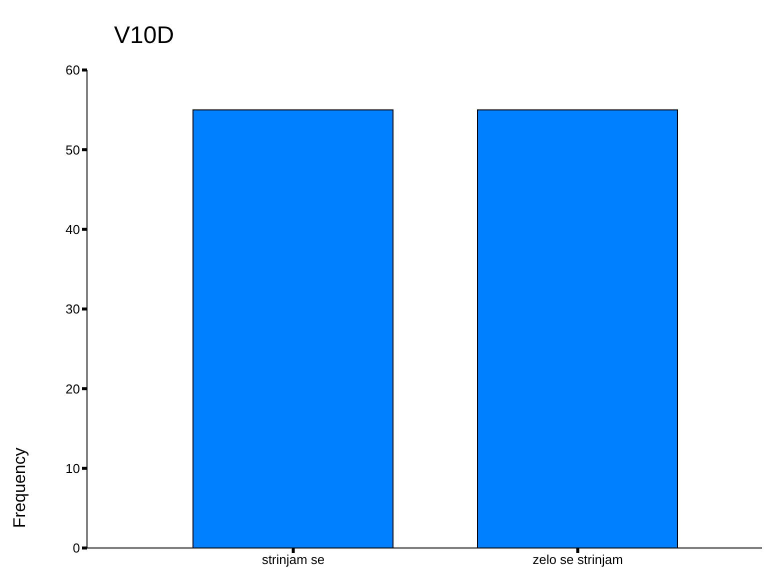 Image resolution: width=770 pixels, height=580 pixels. What do you see at coordinates (20, 488) in the screenshot?
I see `y-axis-title: Frequency` at bounding box center [20, 488].